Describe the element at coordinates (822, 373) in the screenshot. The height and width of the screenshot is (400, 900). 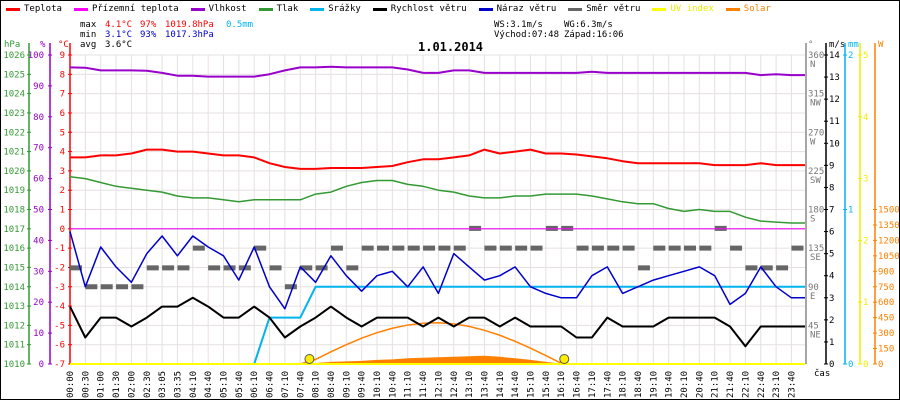
I see `x-axis-label: čas` at that location.